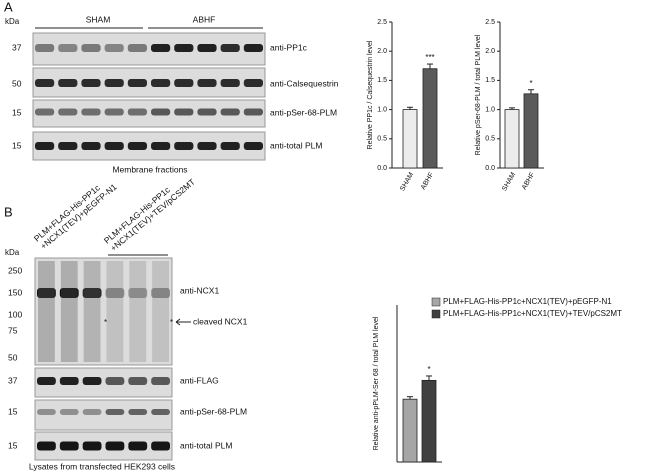 Image resolution: width=650 pixels, height=473 pixels. Describe the element at coordinates (220, 321) in the screenshot. I see `cleaved-label: cleaved NCX1` at that location.